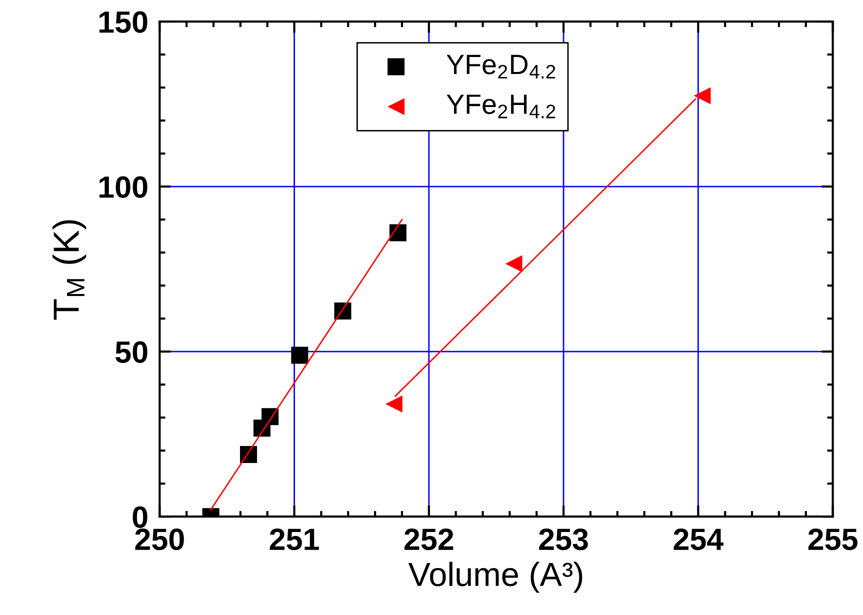 The image size is (863, 615). Describe the element at coordinates (132, 352) in the screenshot. I see `y-tick-label: 50` at that location.